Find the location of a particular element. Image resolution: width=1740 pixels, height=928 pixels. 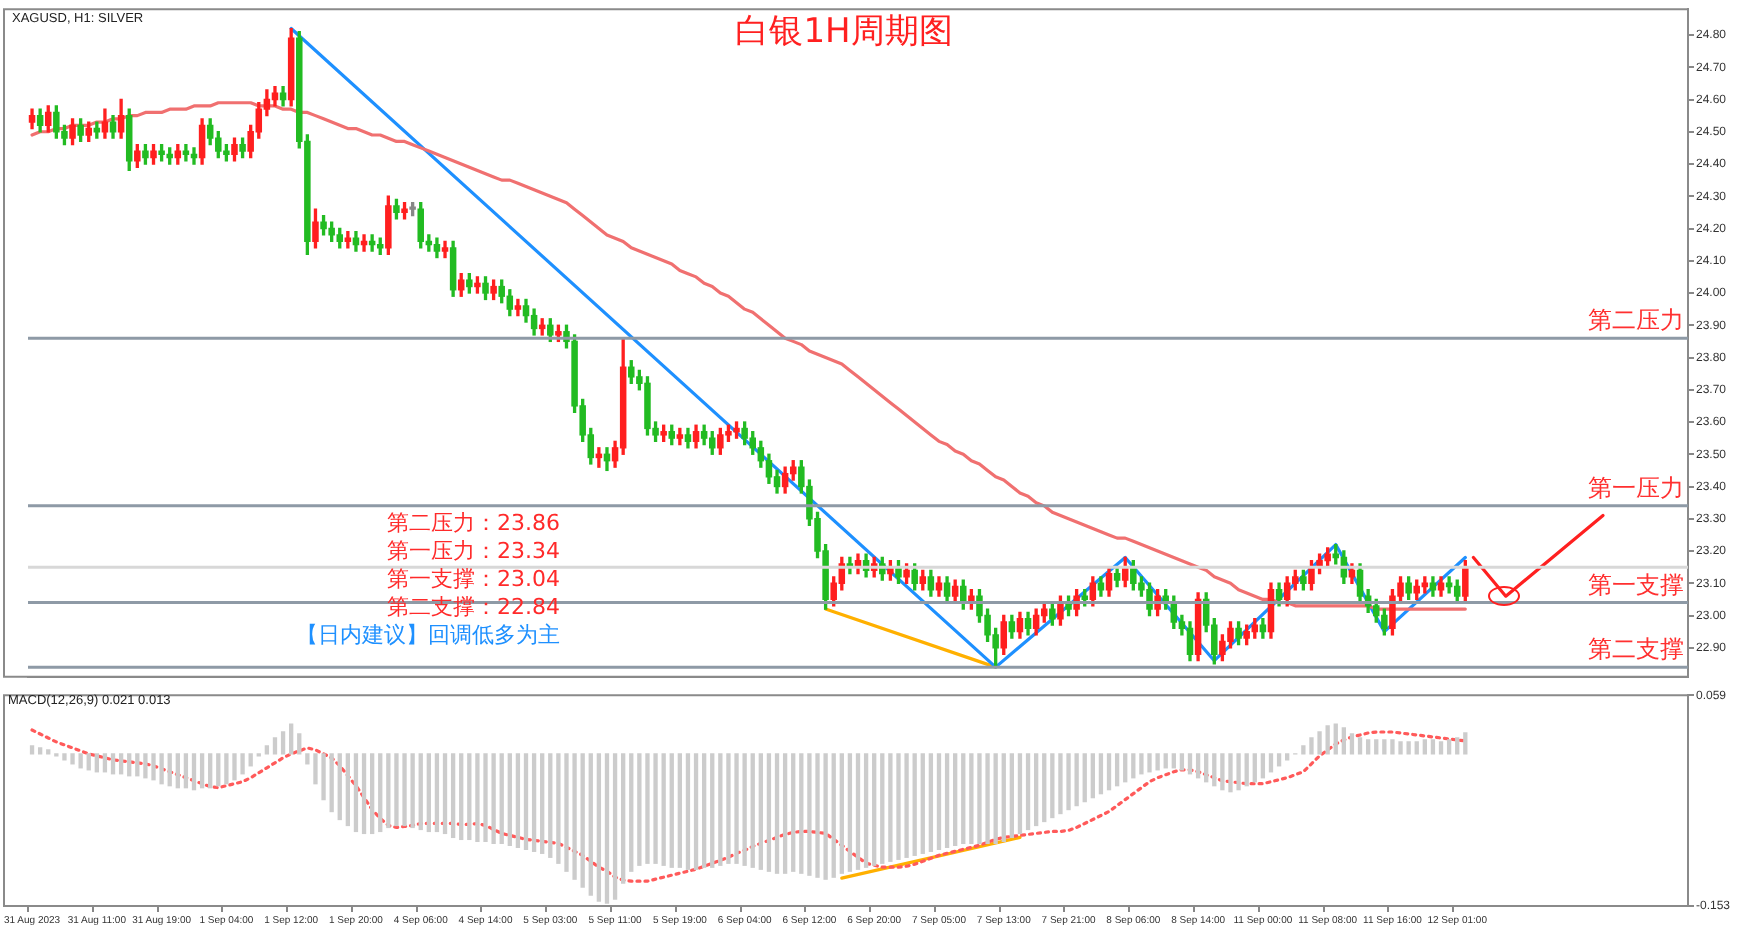

annotation: 【日内建议】回调低多为主 is located at coordinates (428, 636).